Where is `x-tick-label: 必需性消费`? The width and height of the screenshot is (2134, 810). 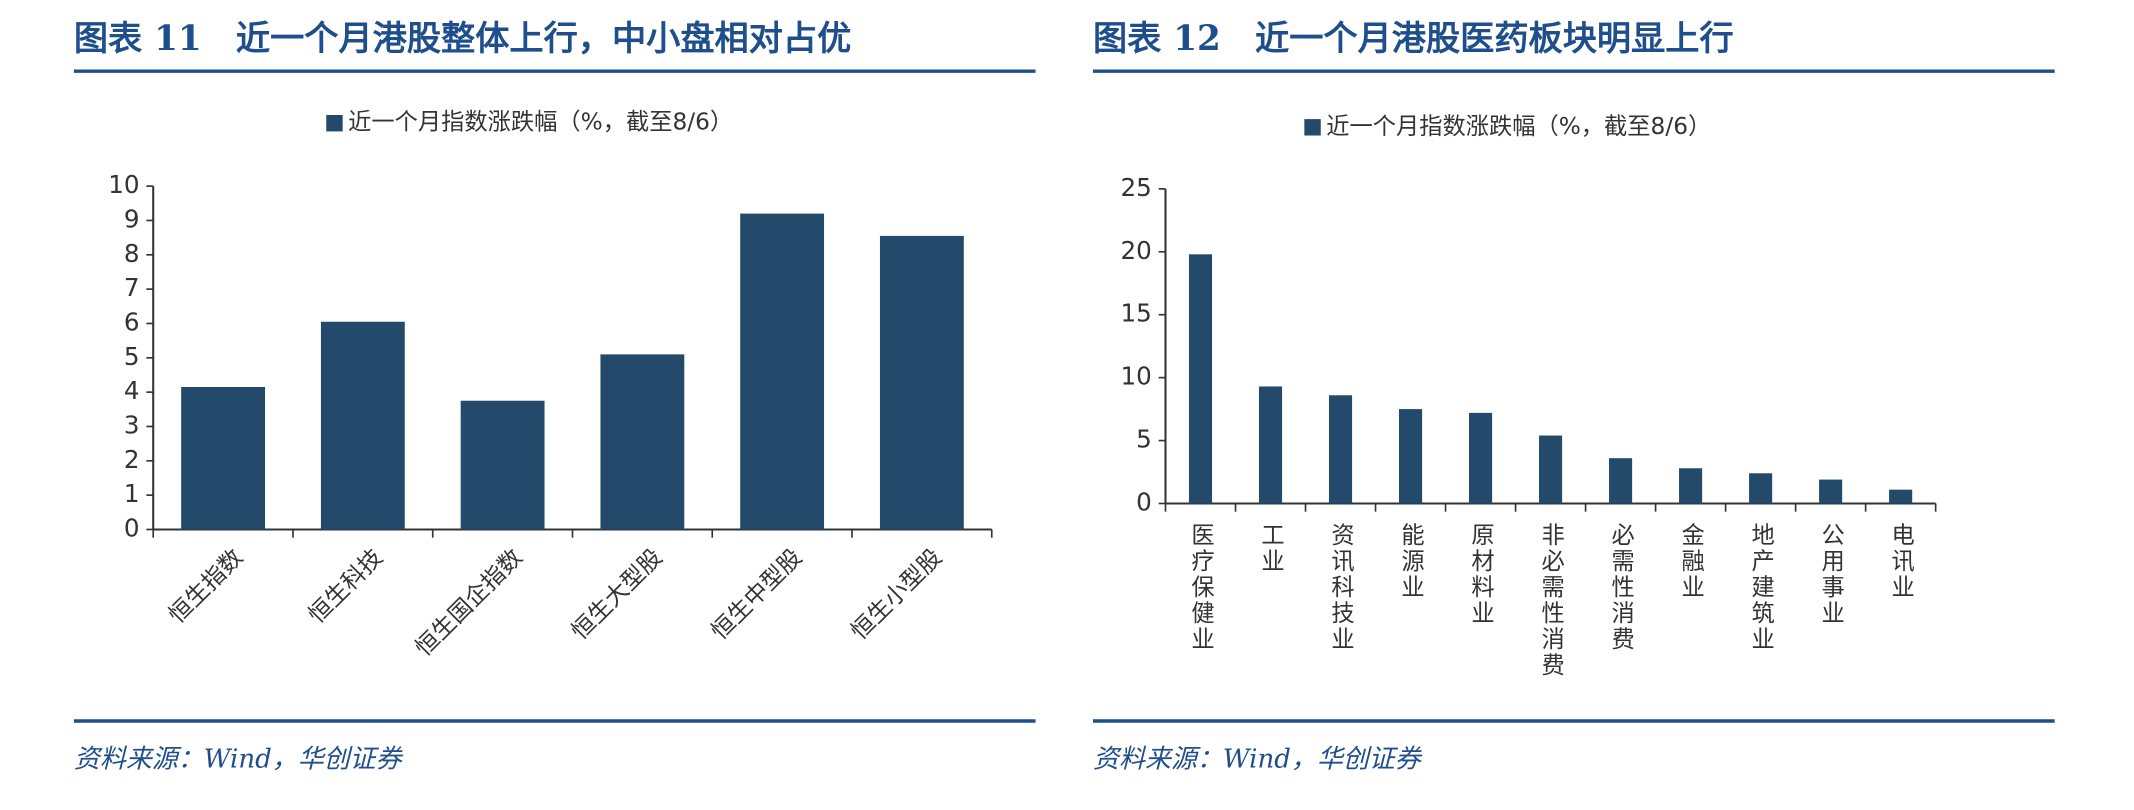
x-tick-label: 必需性消费 is located at coordinates (1621, 588).